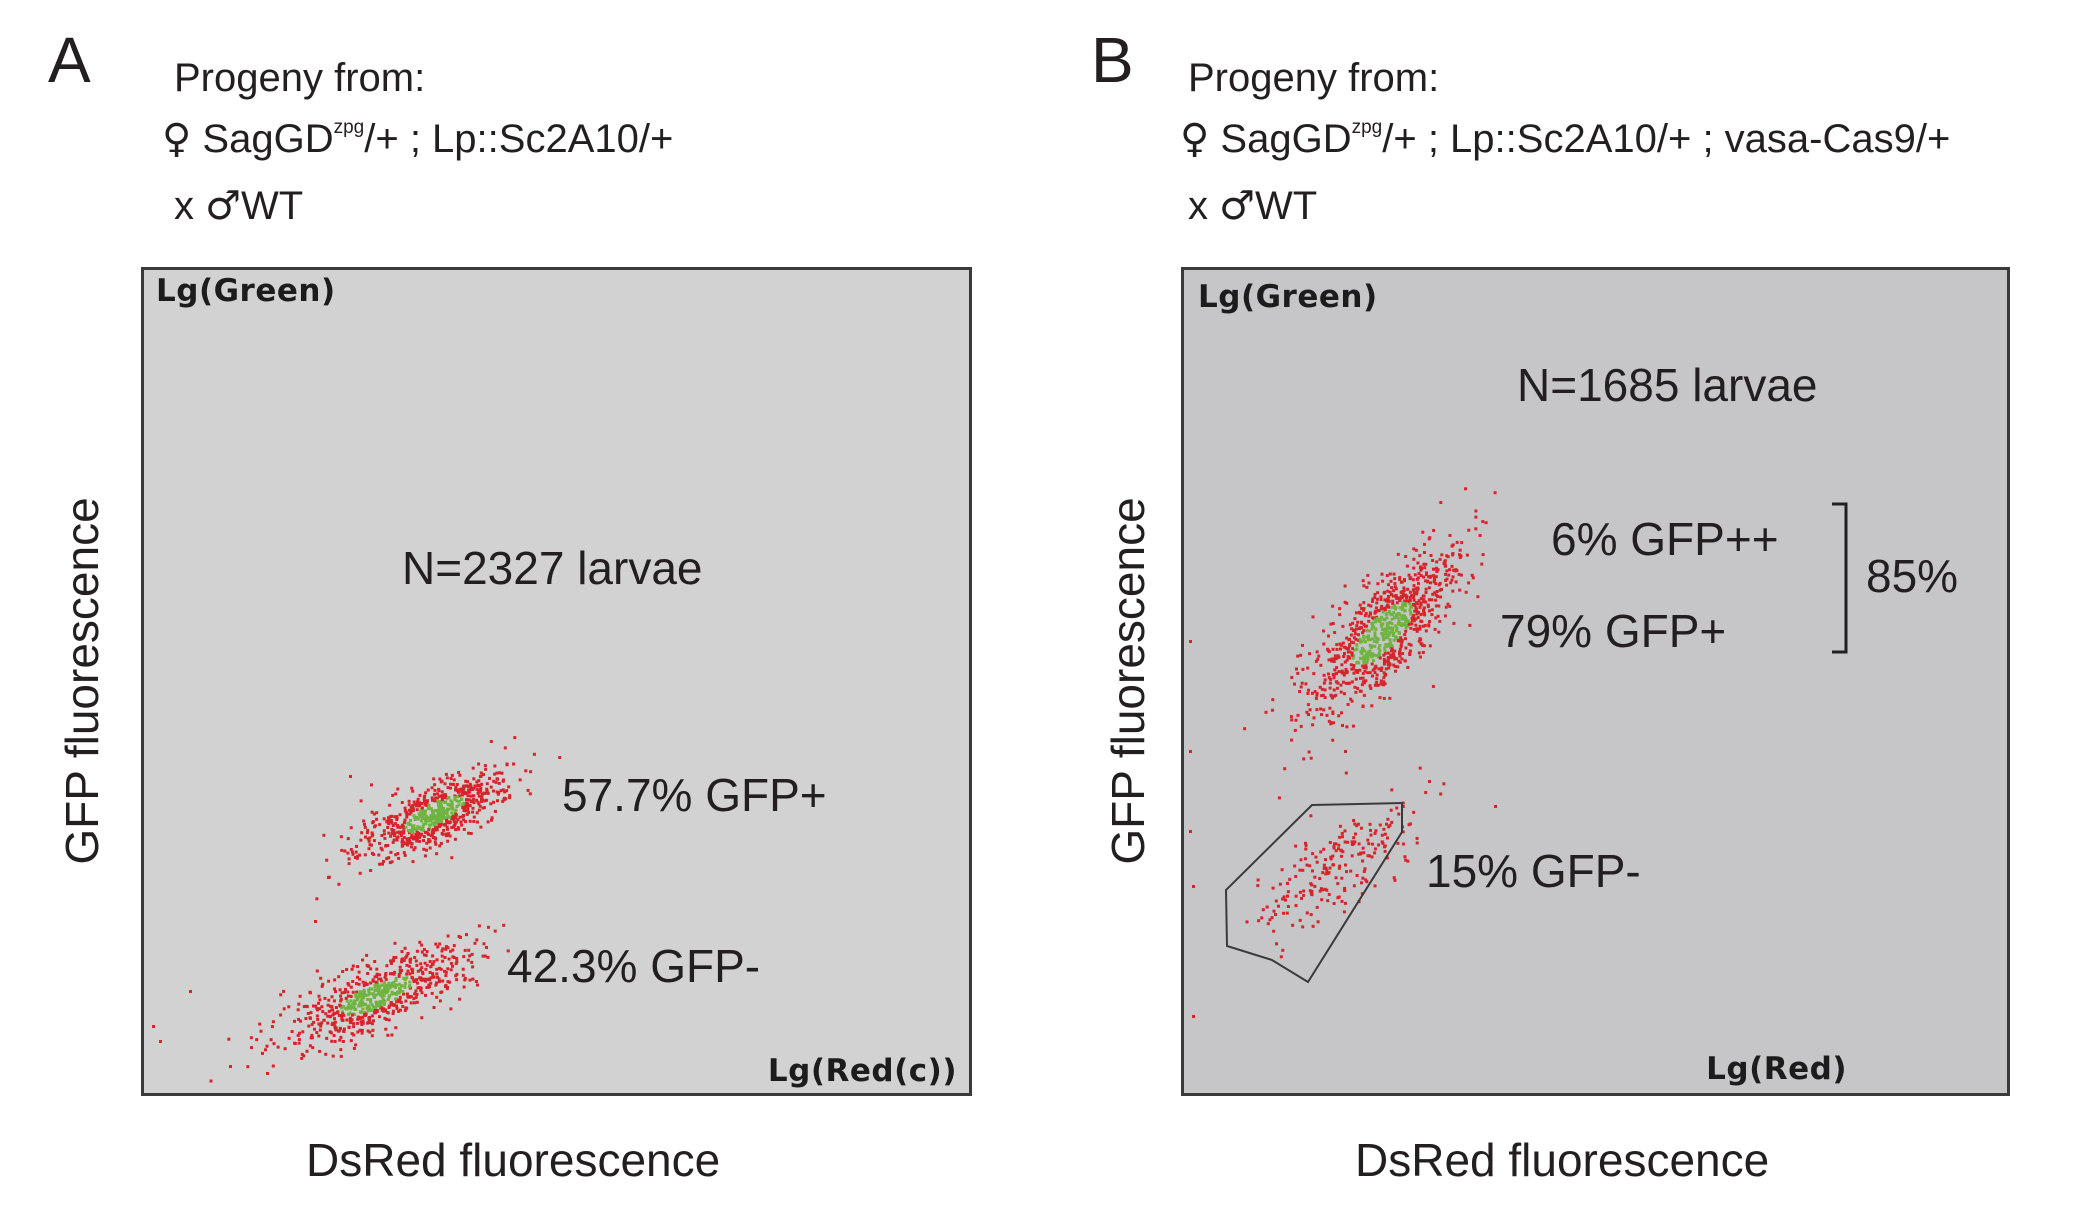 This screenshot has height=1205, width=2092. I want to click on population-2-dots, so click(359, 1003).